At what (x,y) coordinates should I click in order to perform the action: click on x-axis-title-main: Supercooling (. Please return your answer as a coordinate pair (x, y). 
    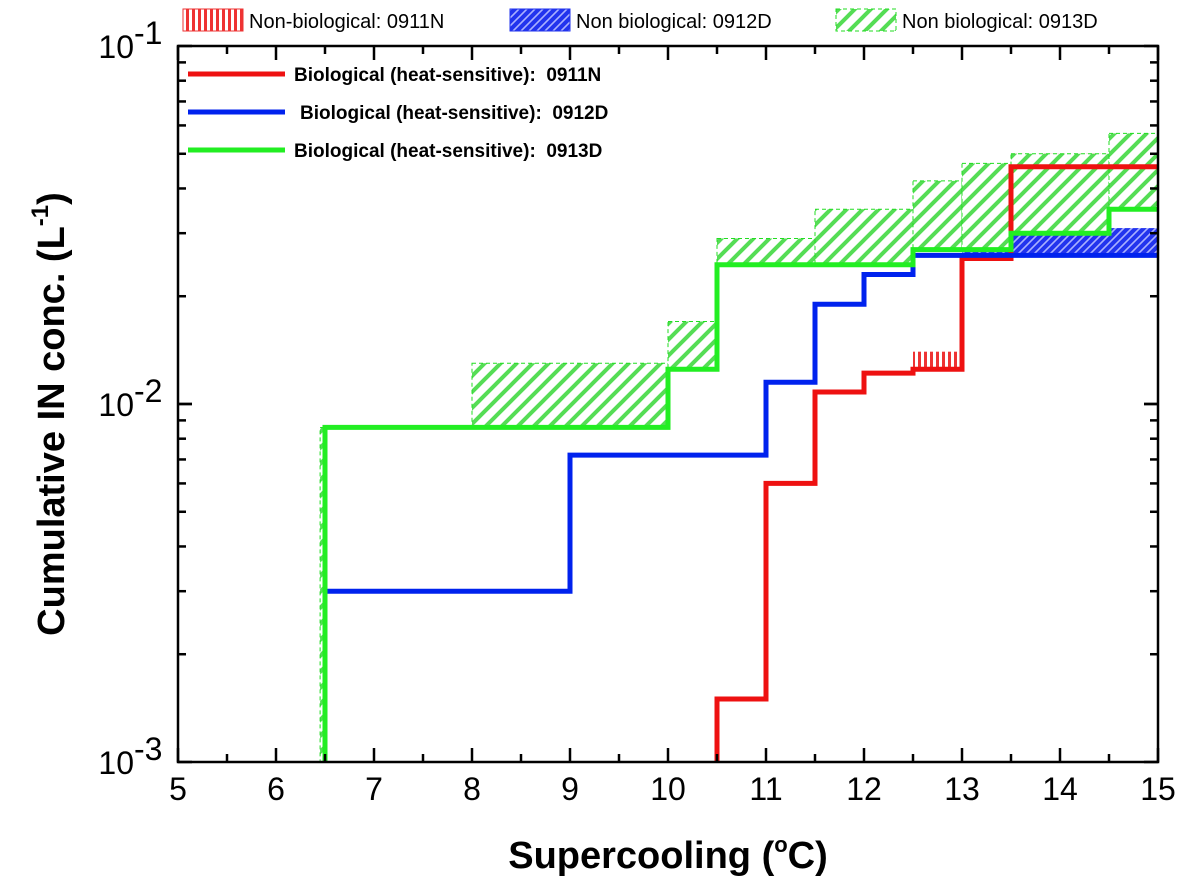
    Looking at the image, I should click on (641, 856).